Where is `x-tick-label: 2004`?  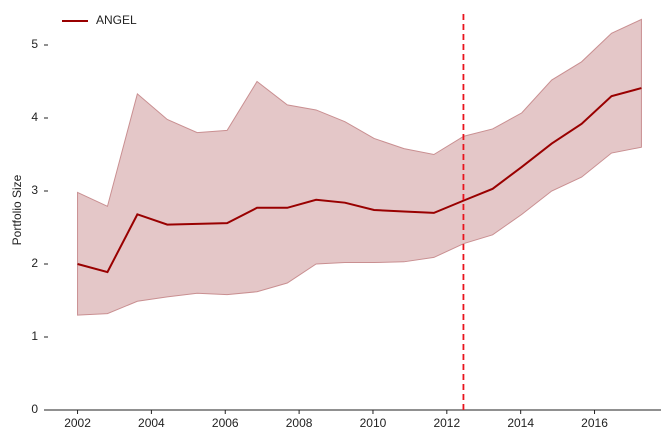 x-tick-label: 2004 is located at coordinates (151, 423).